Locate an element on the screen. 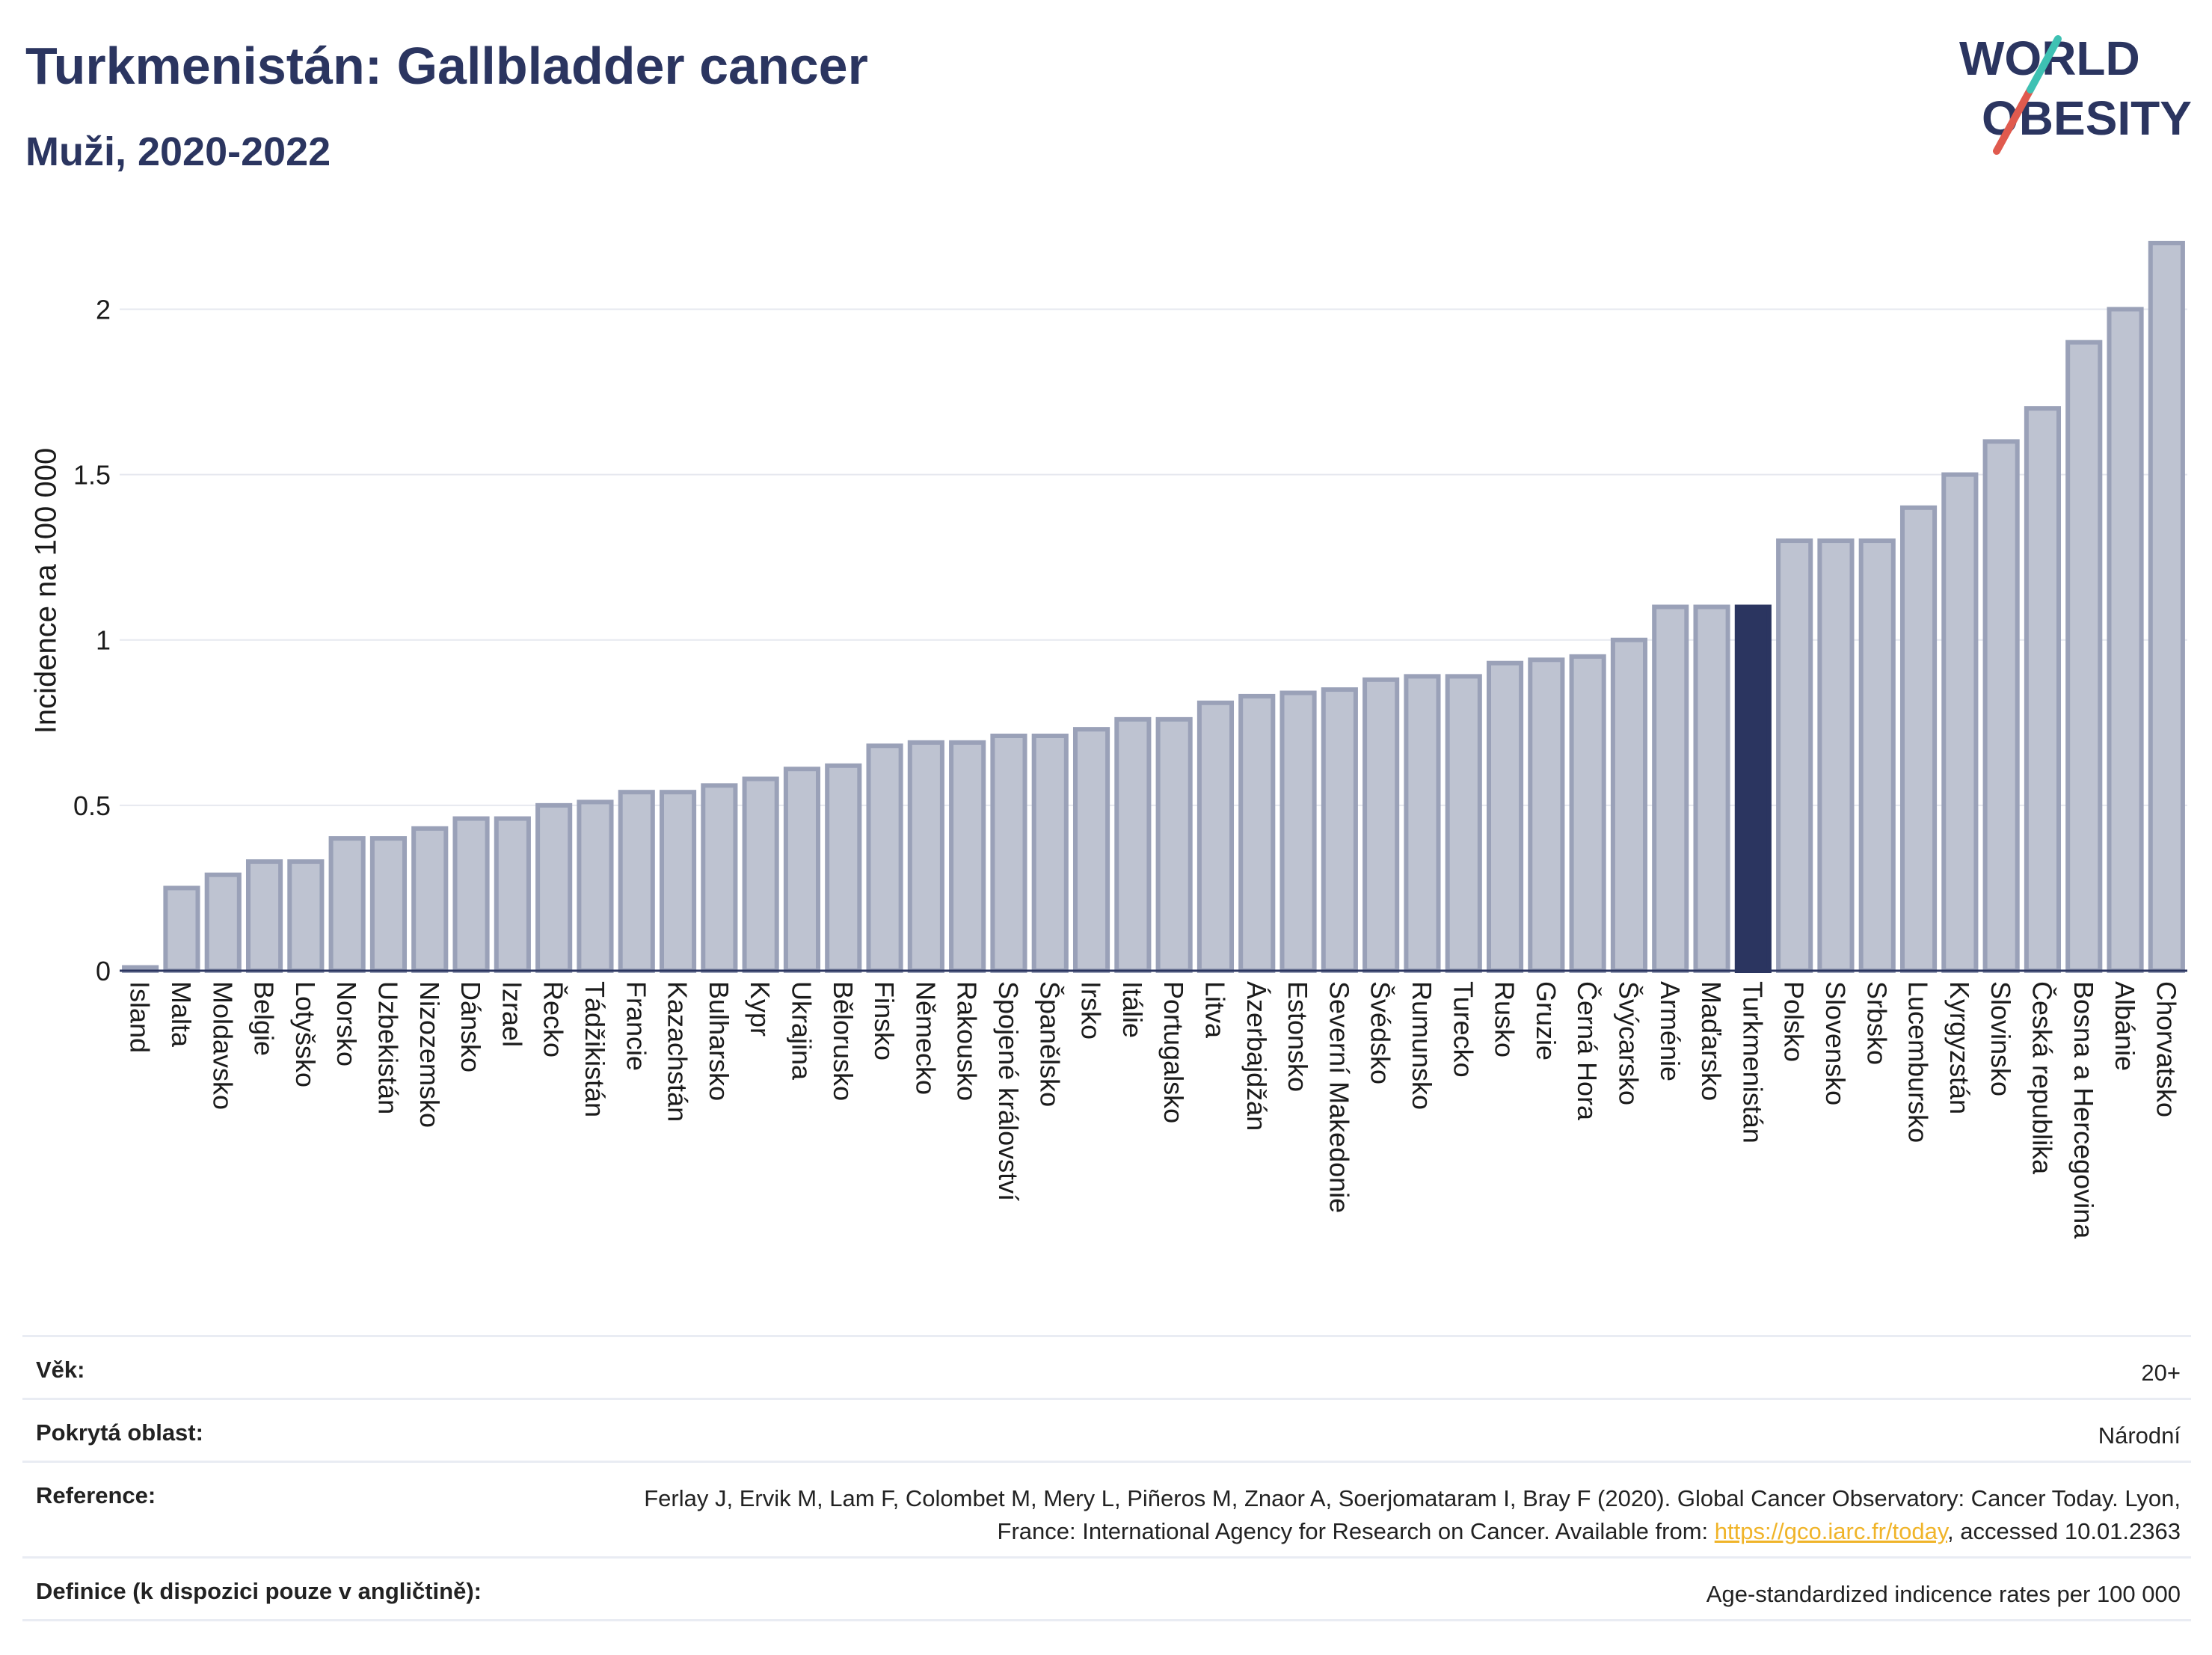  y-tick-label: 1.5 is located at coordinates (92, 475).